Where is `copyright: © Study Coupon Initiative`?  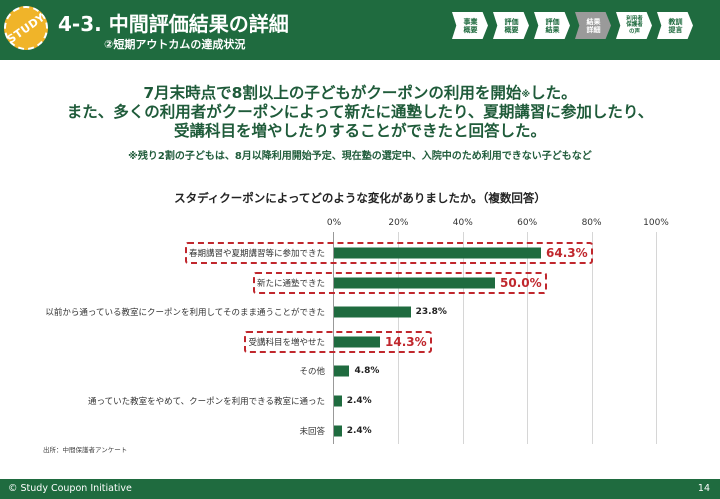
copyright: © Study Coupon Initiative is located at coordinates (70, 488).